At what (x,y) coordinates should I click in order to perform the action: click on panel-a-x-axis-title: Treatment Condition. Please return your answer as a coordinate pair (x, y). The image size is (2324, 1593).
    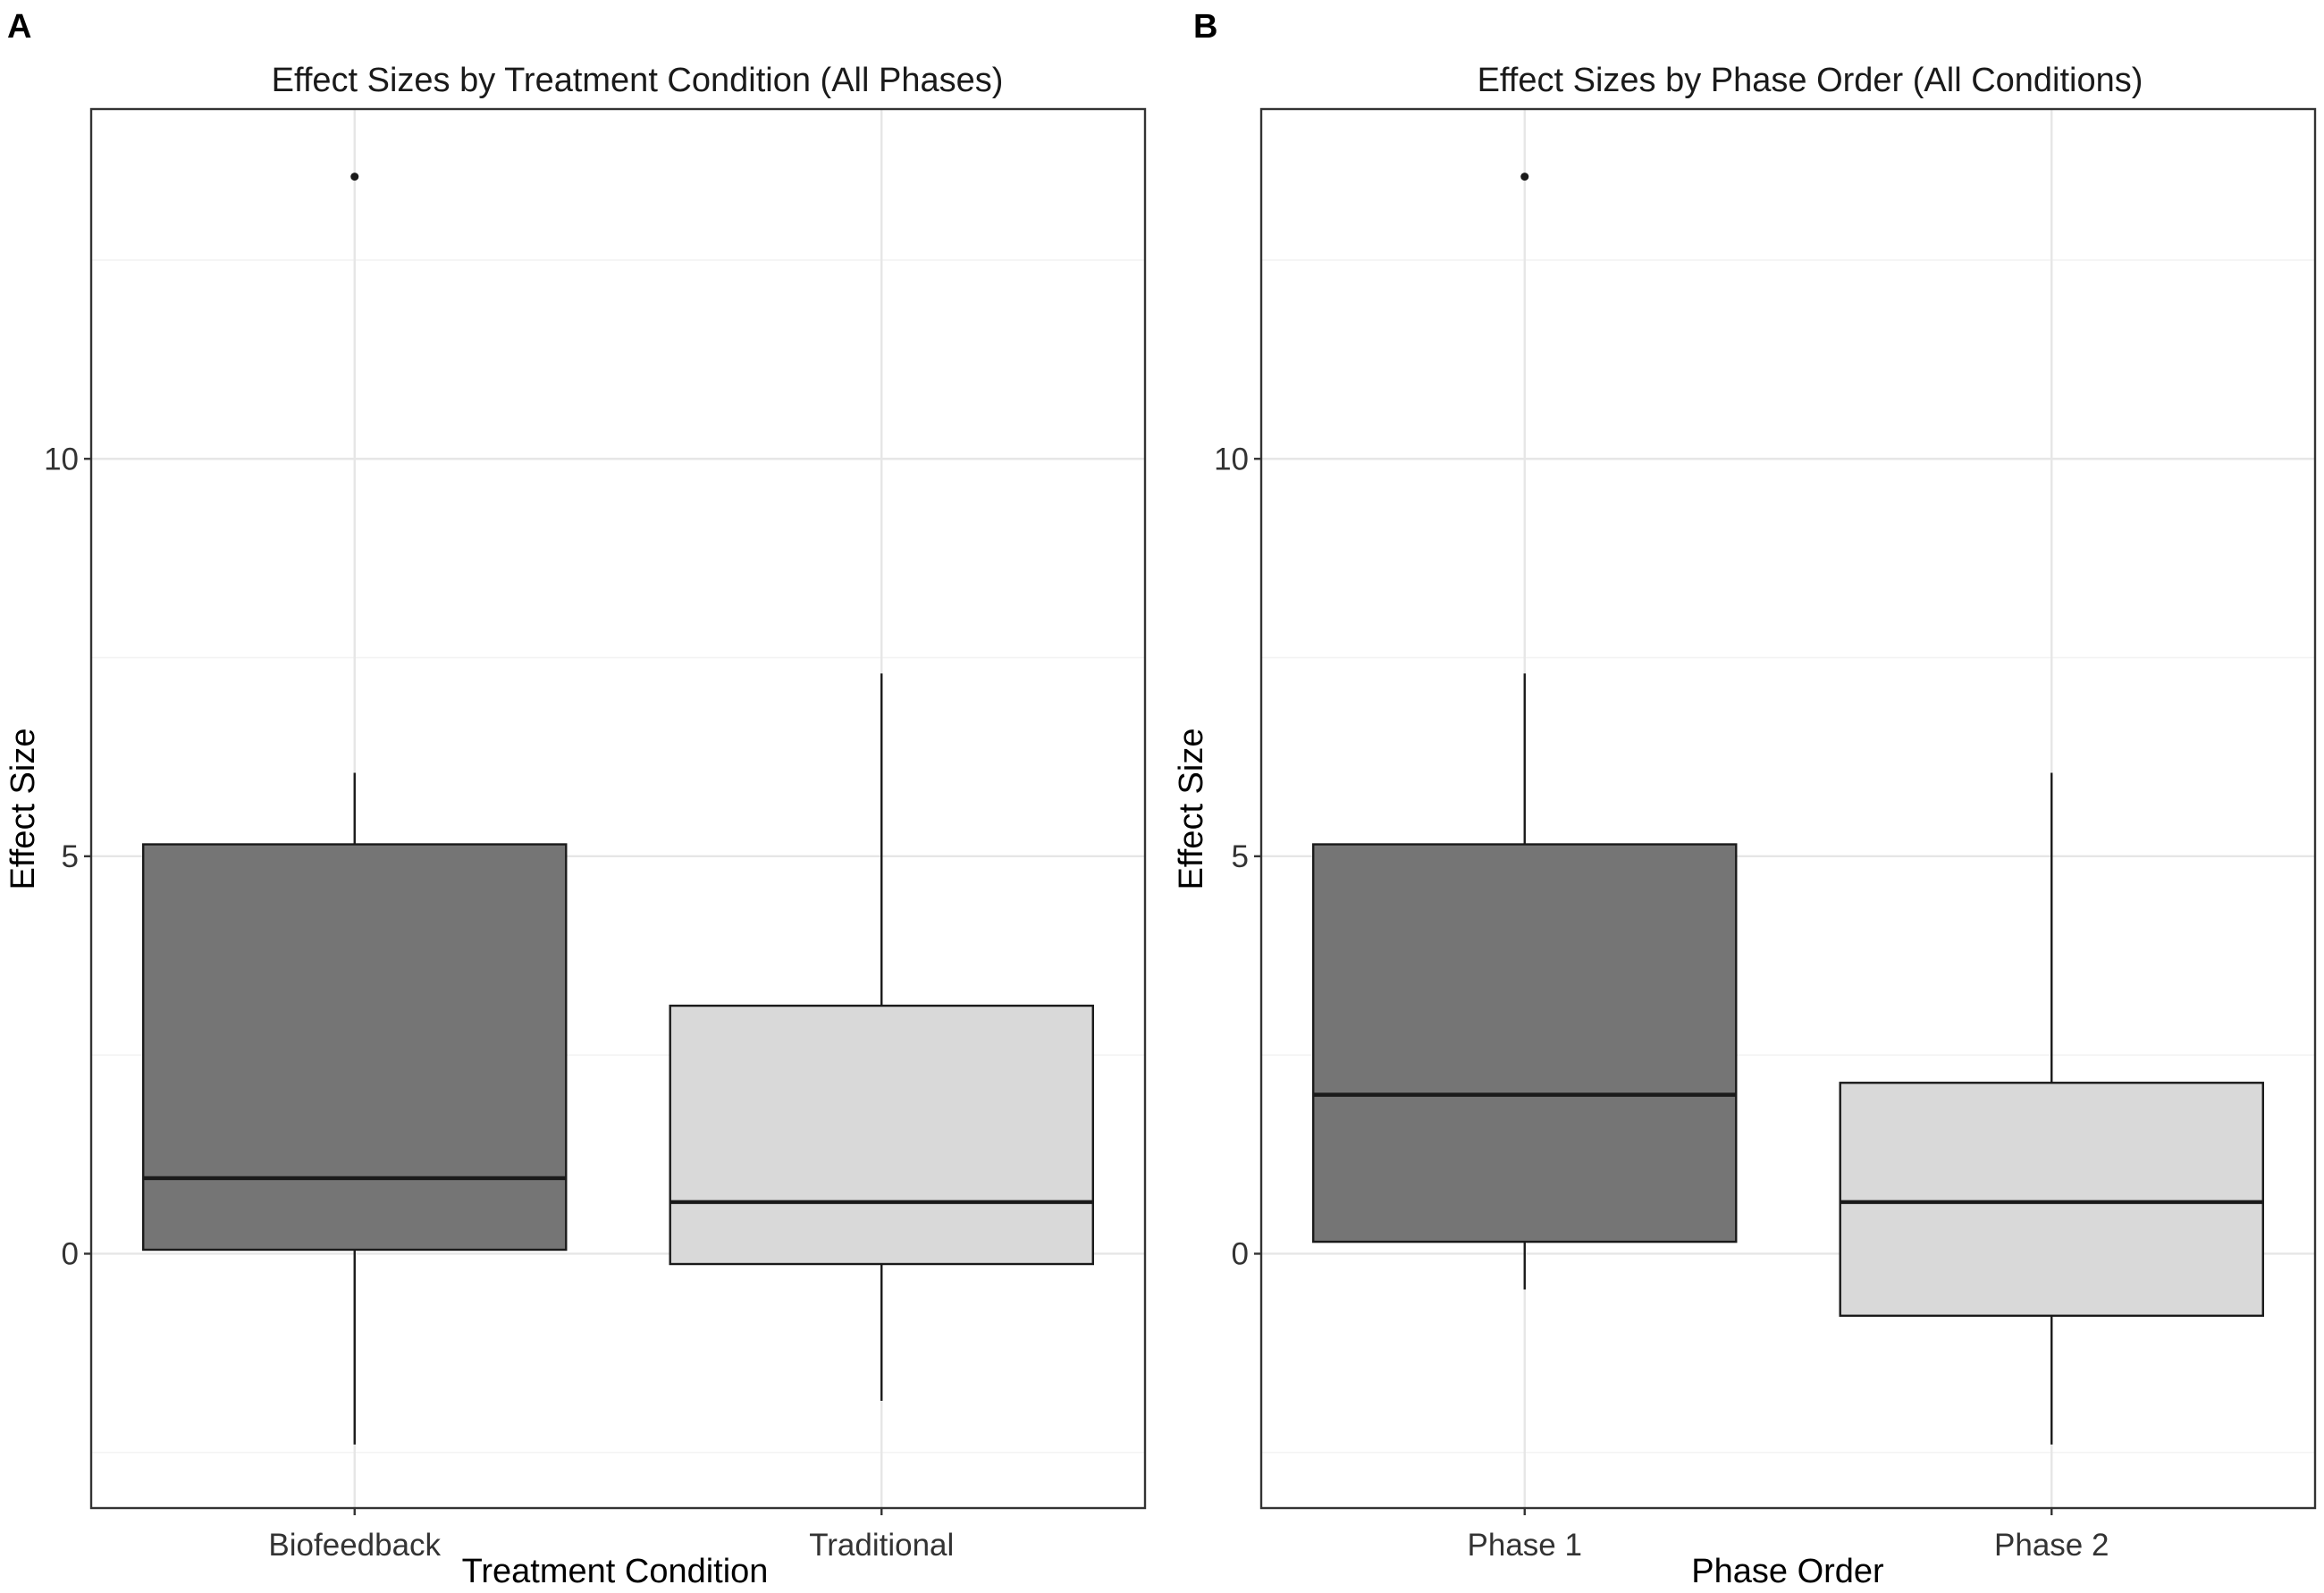
    Looking at the image, I should click on (616, 1571).